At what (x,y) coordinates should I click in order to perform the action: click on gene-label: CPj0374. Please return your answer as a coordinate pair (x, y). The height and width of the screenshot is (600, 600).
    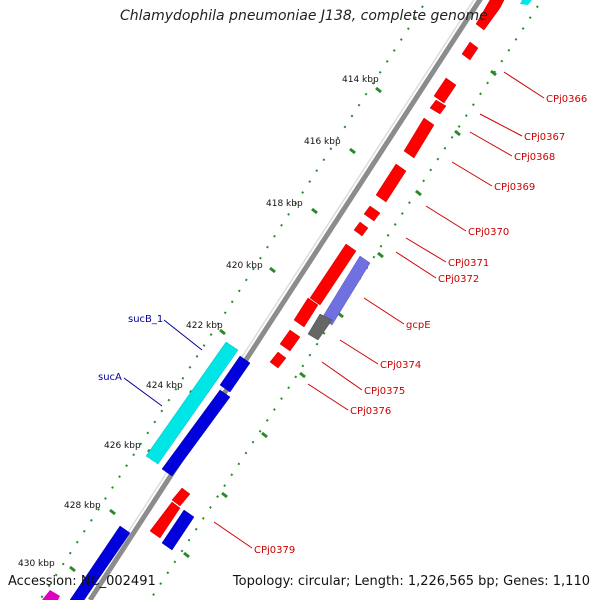
    Looking at the image, I should click on (400, 365).